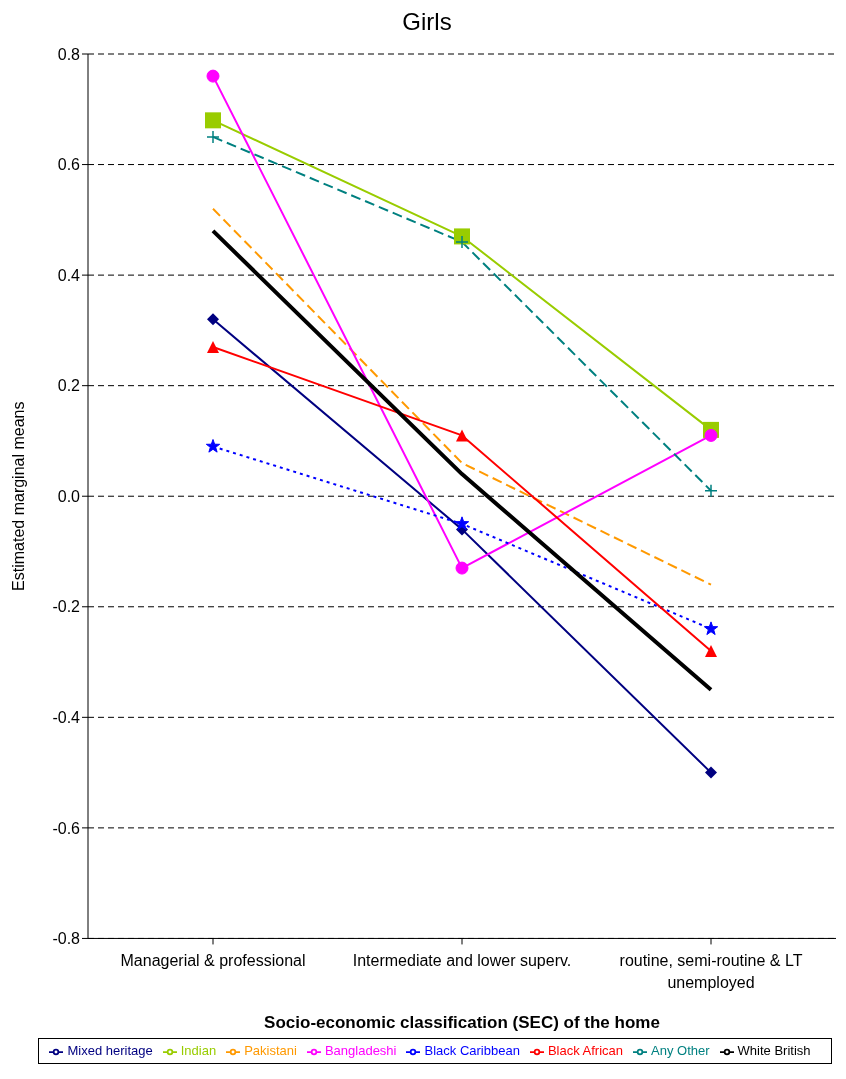 Image resolution: width=846 pixels, height=1079 pixels. Describe the element at coordinates (462, 1023) in the screenshot. I see `x-axis-title: Socio-economic classification (SEC) of the home` at that location.